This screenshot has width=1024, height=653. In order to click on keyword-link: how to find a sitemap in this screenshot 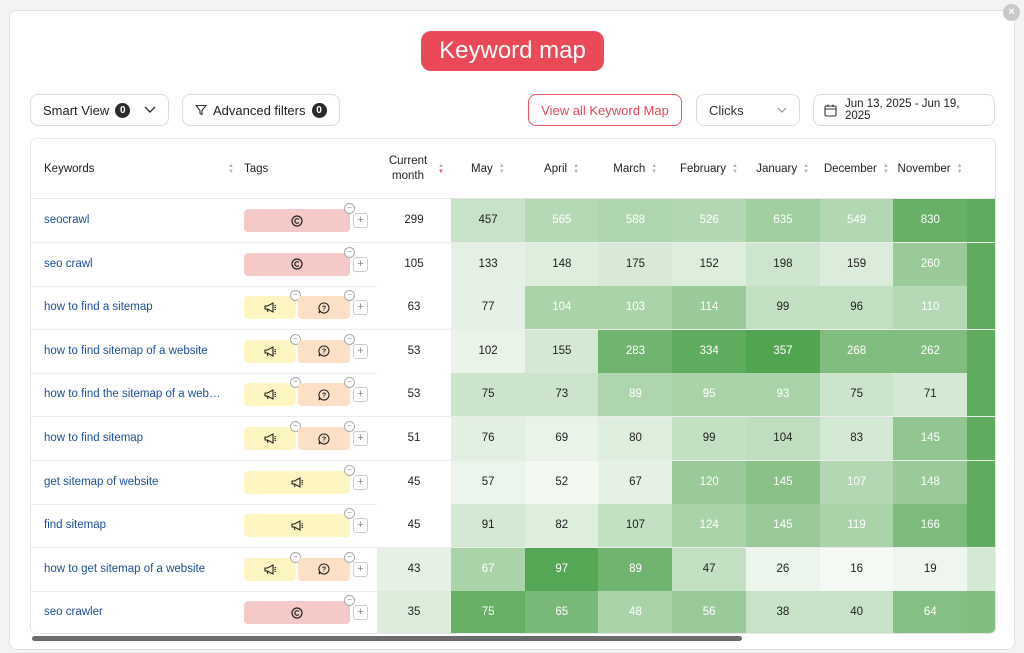, I will do `click(98, 307)`.